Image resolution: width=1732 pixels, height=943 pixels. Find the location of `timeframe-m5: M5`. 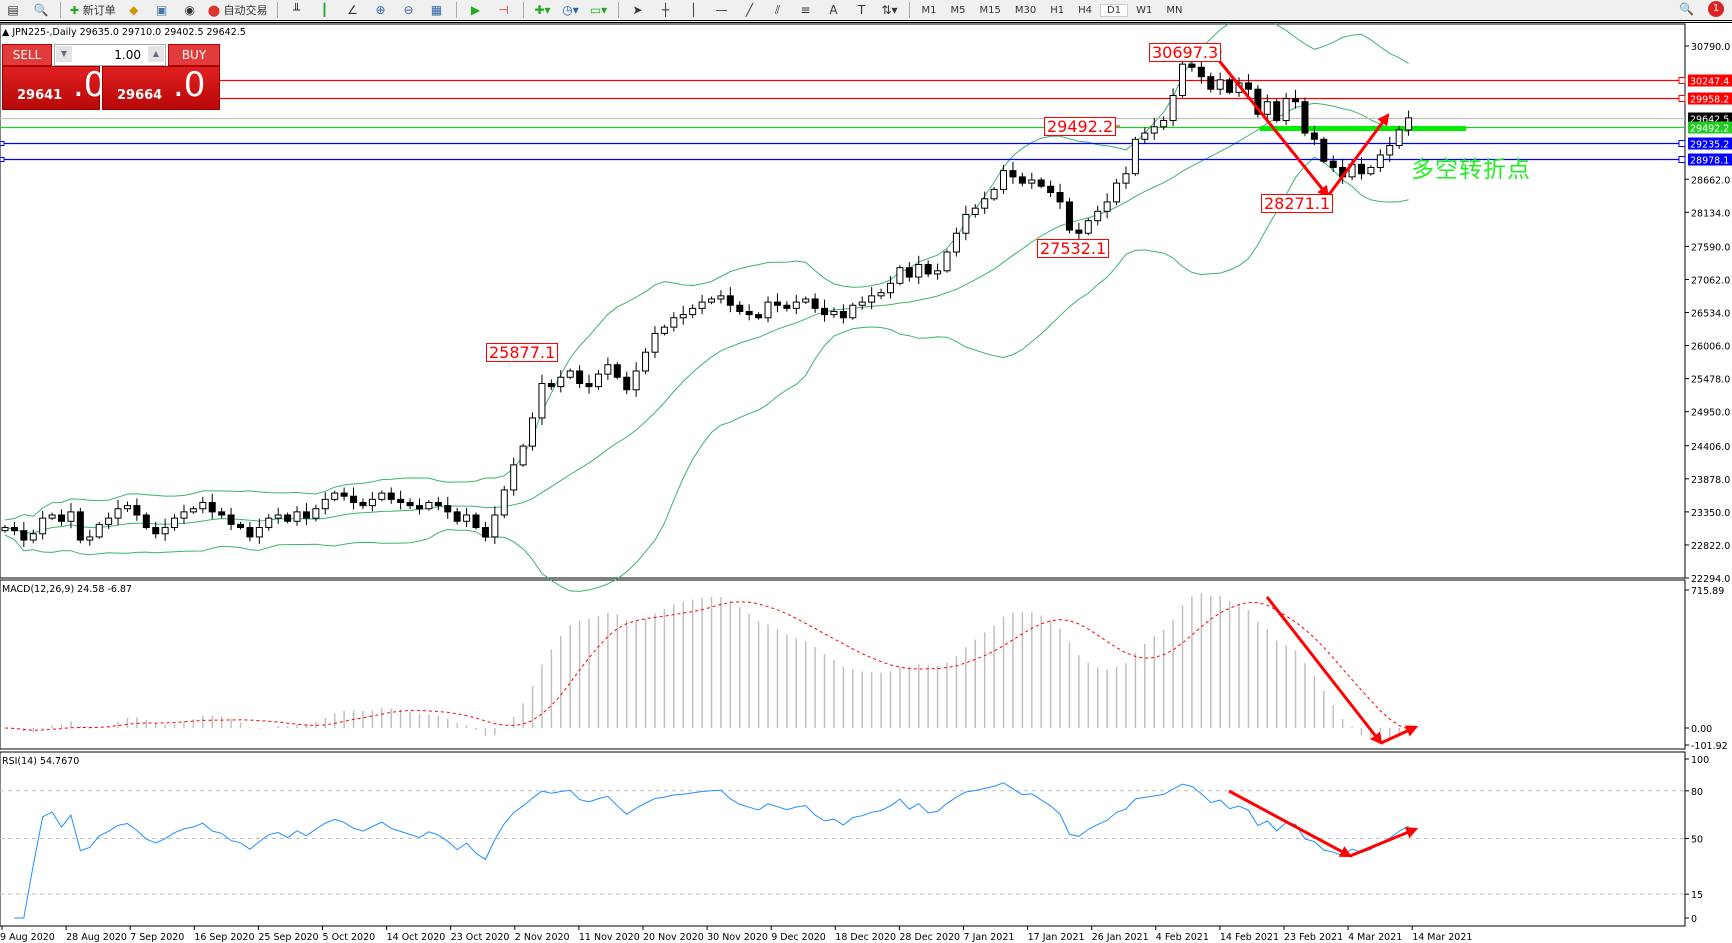

timeframe-m5: M5 is located at coordinates (958, 10).